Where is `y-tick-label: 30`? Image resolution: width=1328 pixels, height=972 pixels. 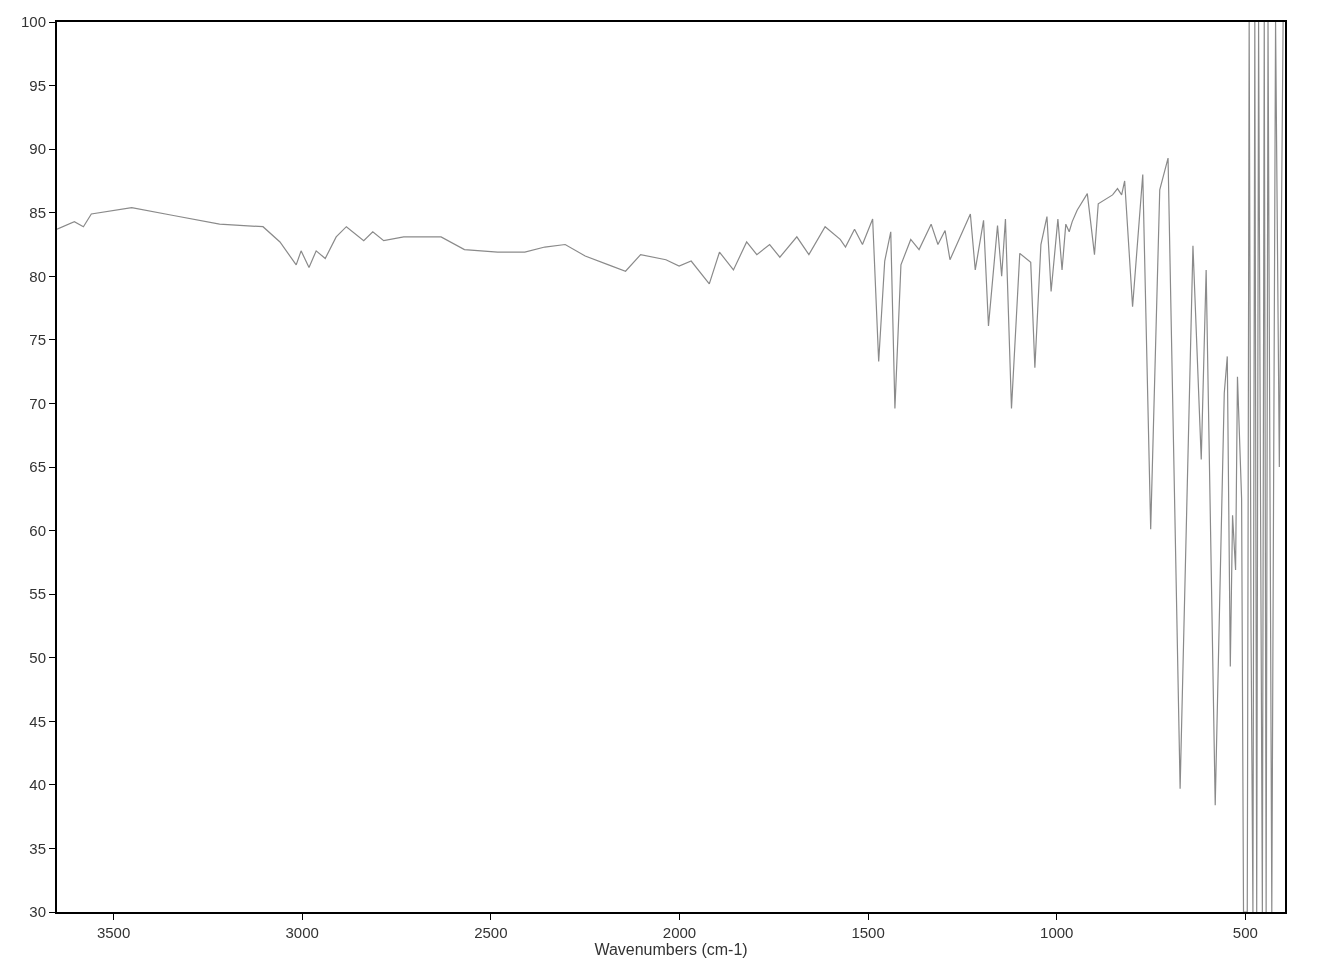 y-tick-label: 30 is located at coordinates (37, 912).